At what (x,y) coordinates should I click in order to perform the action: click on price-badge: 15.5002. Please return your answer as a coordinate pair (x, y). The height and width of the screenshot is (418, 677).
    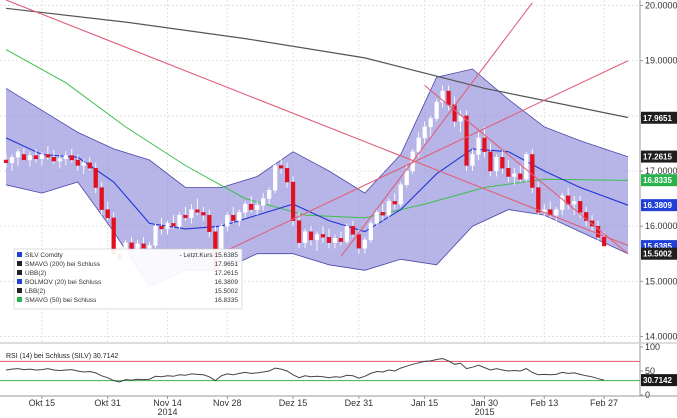
    Looking at the image, I should click on (659, 253).